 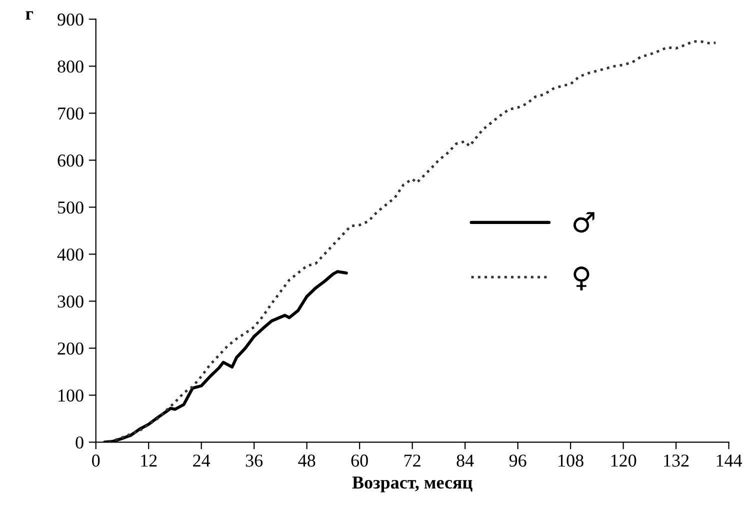 I want to click on x-tick-label: 108, so click(x=571, y=460).